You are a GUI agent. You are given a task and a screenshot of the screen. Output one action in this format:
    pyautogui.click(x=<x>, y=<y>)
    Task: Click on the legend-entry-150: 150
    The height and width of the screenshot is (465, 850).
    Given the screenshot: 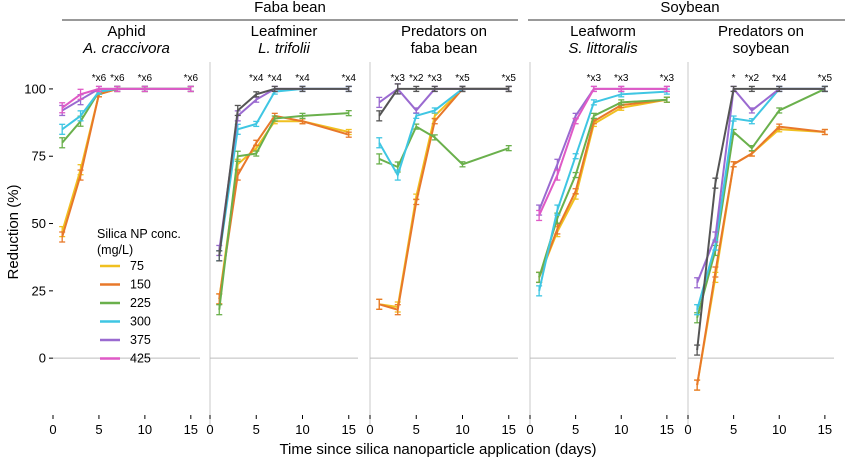 What is the action you would take?
    pyautogui.click(x=125, y=285)
    